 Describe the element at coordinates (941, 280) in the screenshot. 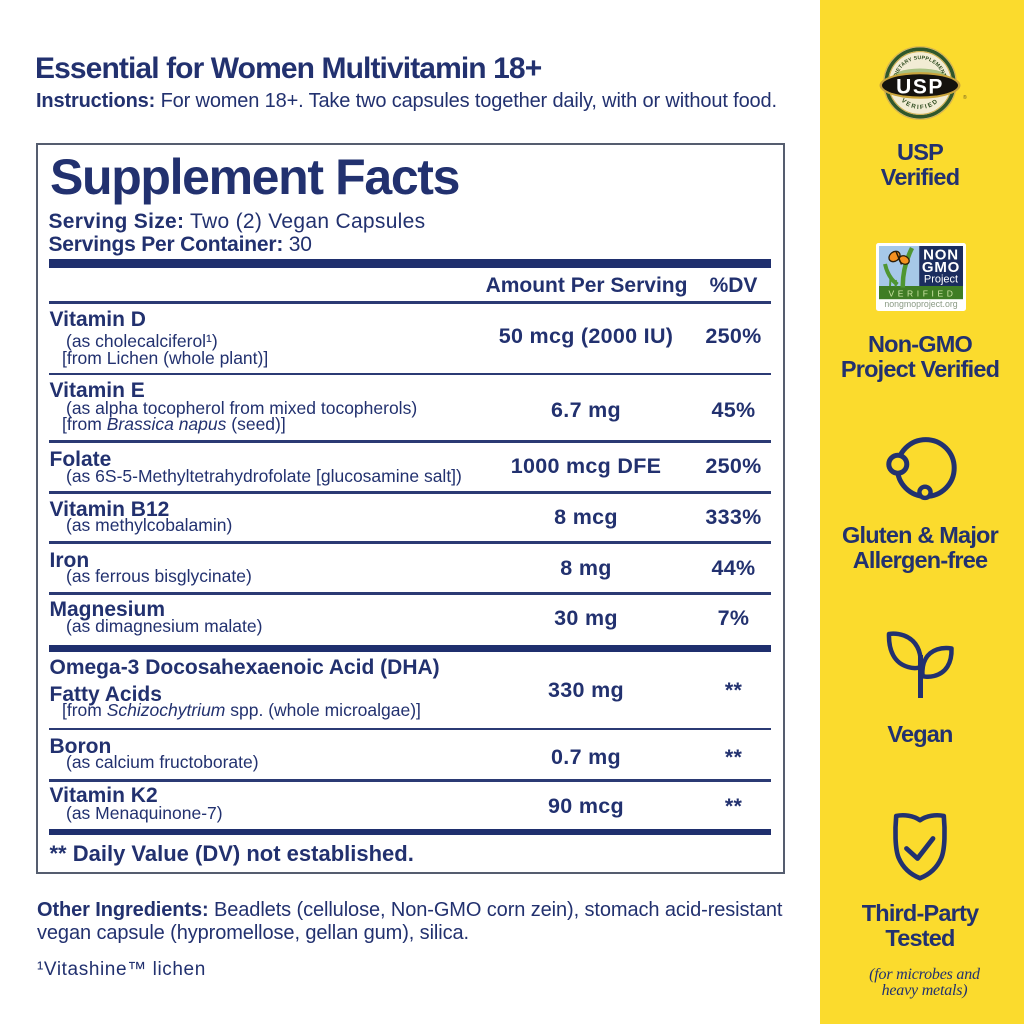

I see `svg-text: Project` at that location.